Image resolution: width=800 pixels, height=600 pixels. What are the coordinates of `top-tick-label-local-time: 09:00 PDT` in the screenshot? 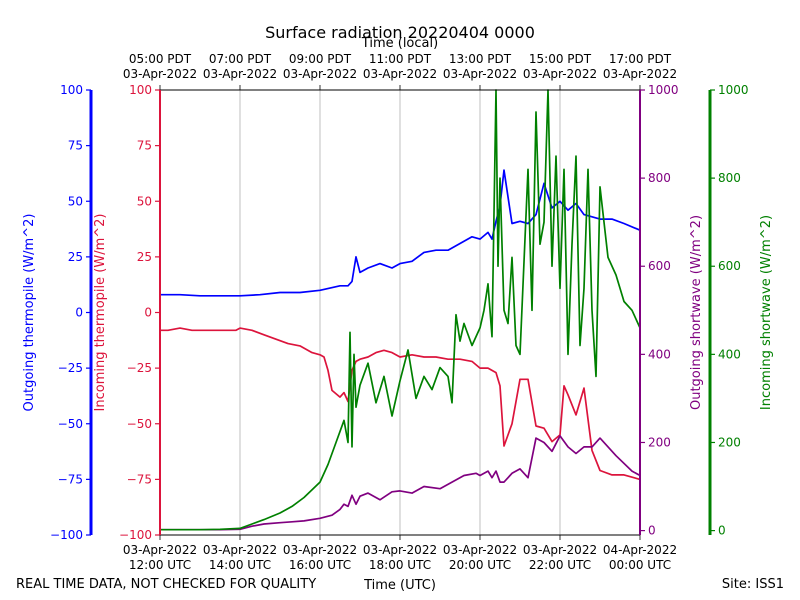 It's located at (320, 59).